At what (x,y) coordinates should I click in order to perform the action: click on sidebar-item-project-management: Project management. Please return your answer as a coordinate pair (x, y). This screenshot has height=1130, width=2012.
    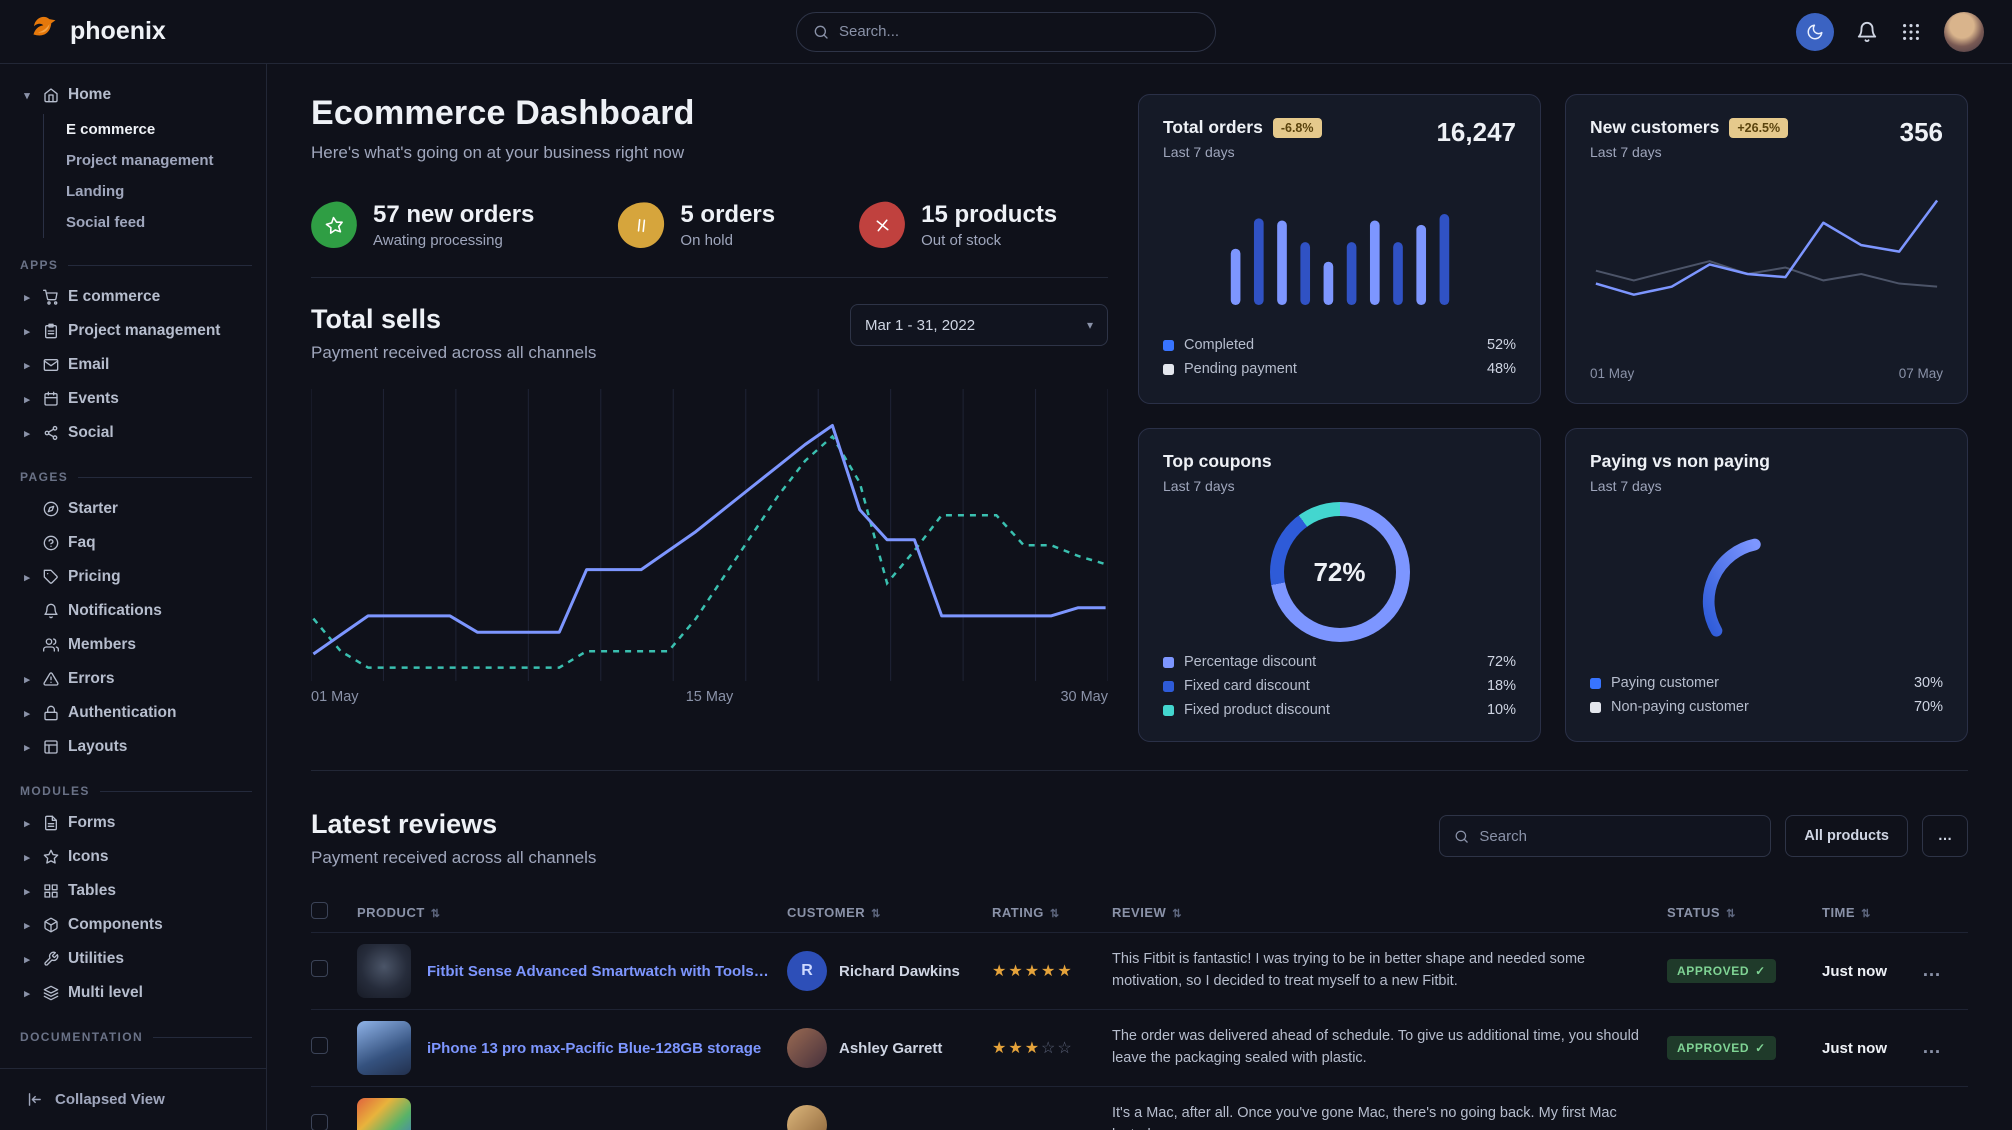
    Looking at the image, I should click on (140, 160).